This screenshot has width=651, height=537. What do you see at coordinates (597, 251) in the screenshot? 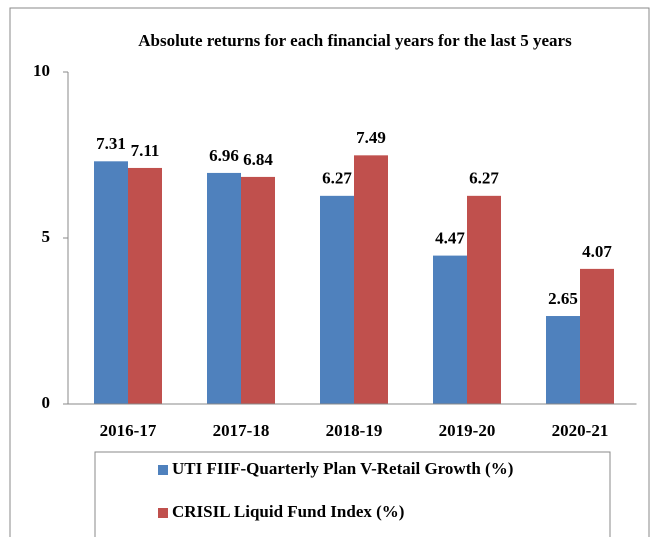
I see `data-label: 4.07` at bounding box center [597, 251].